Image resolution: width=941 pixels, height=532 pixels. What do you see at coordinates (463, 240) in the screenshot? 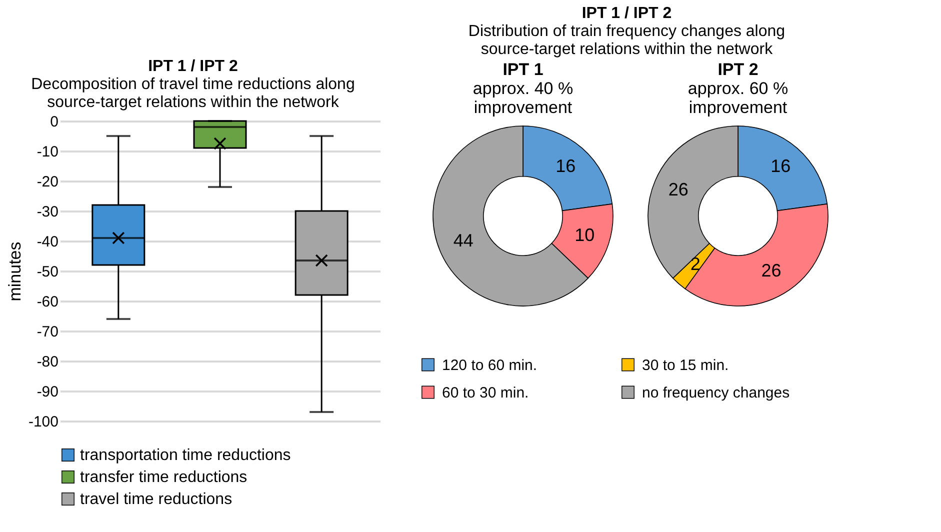
I see `data-label: 44` at bounding box center [463, 240].